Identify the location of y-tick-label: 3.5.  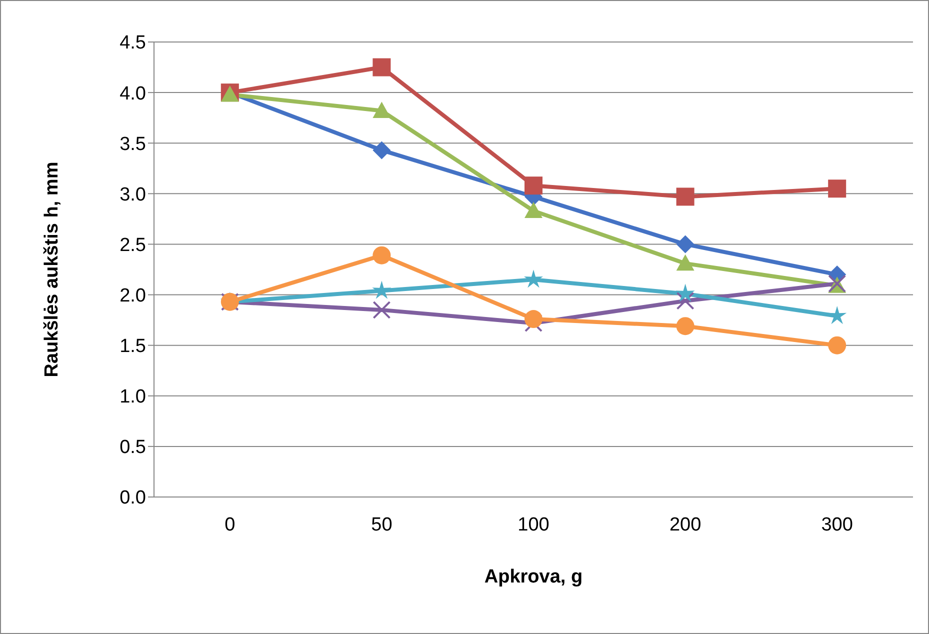
(133, 144).